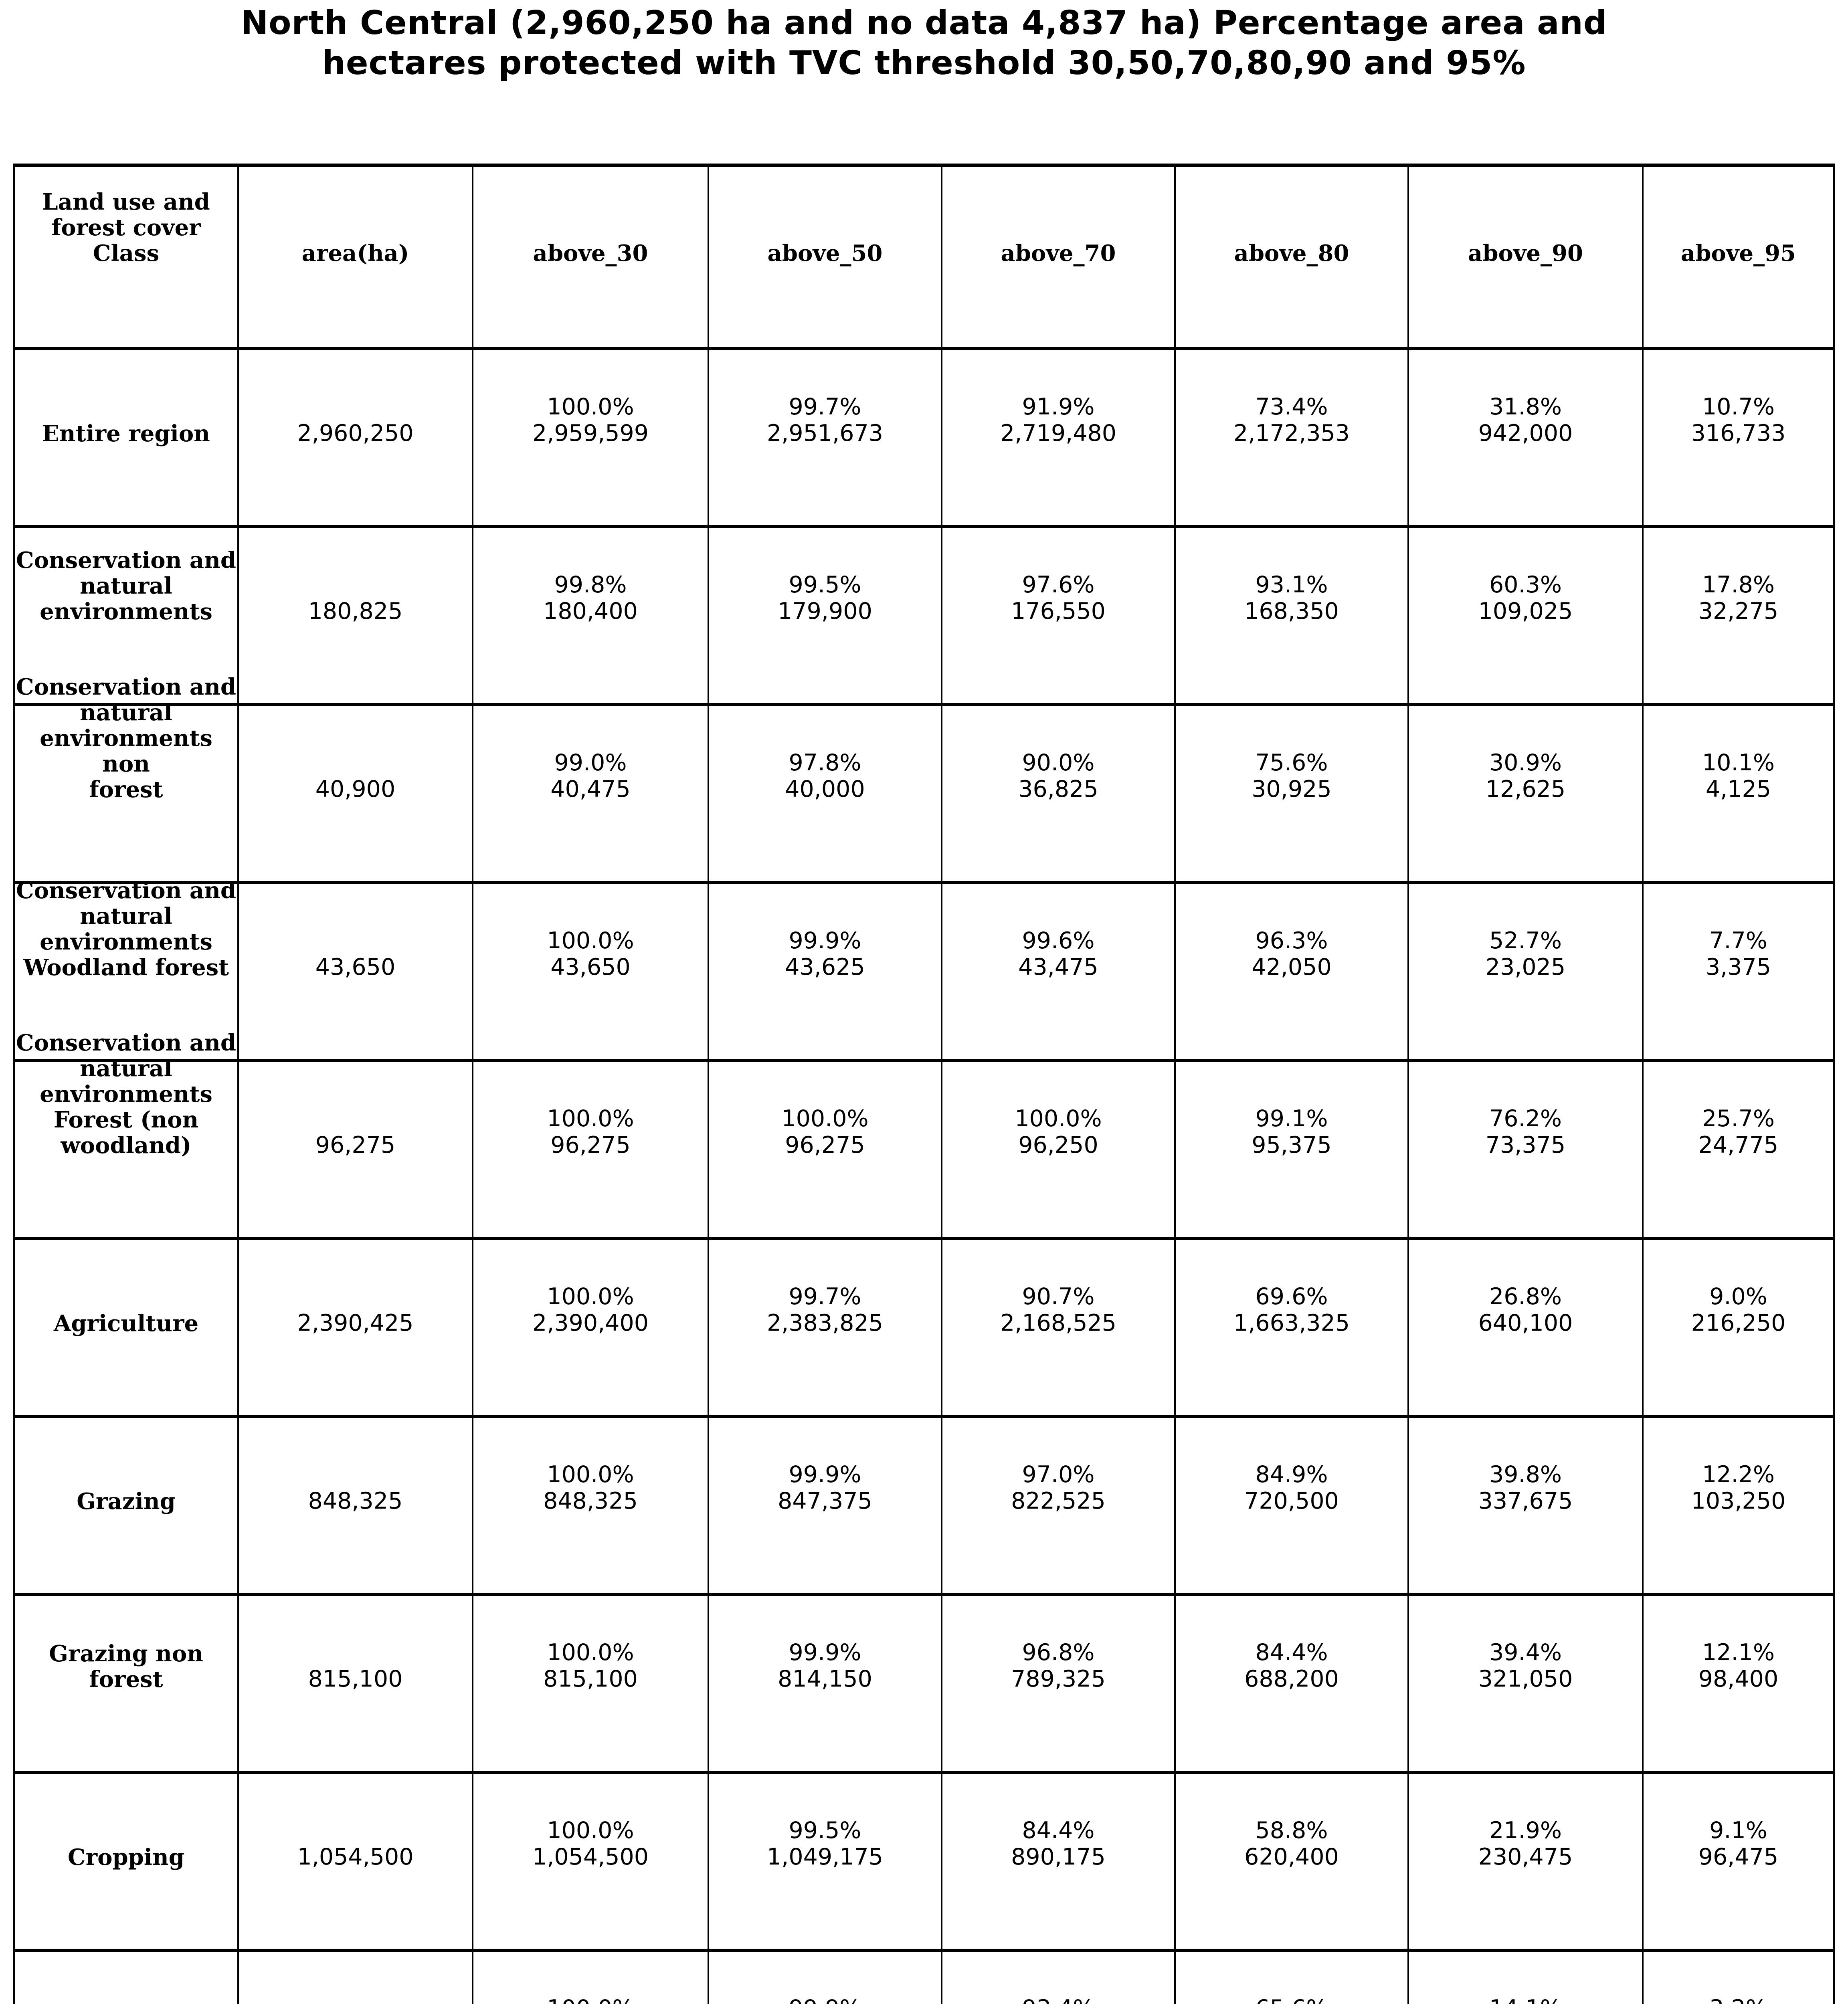 This screenshot has width=1848, height=2004. I want to click on threshold-values: 10.7% 316,733, so click(1738, 420).